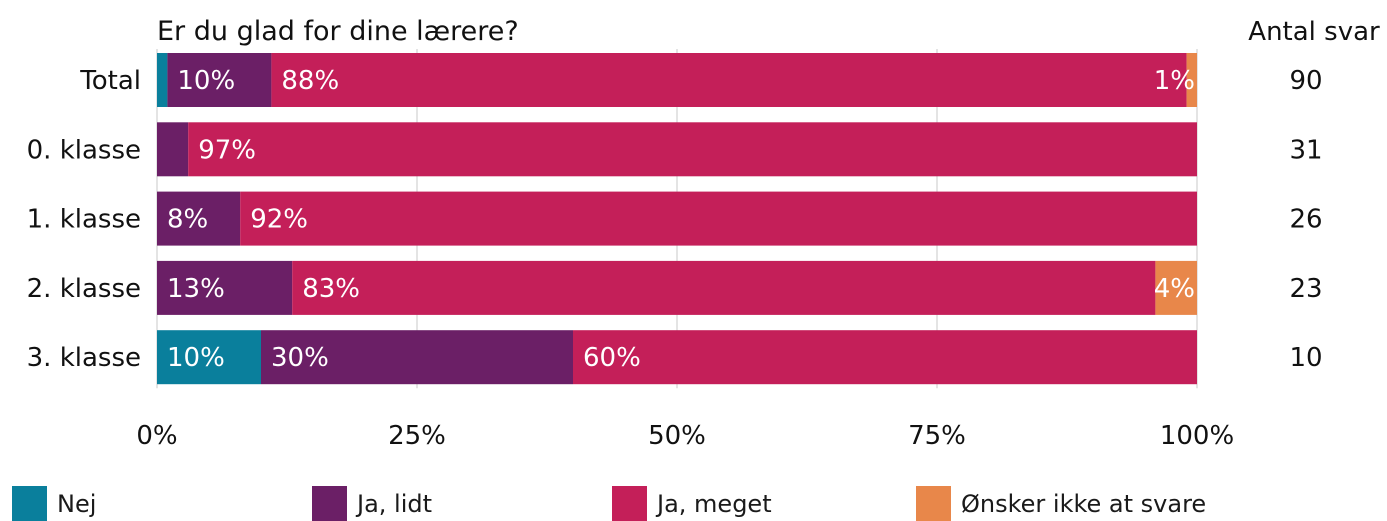  I want to click on data-label: 83%, so click(331, 289).